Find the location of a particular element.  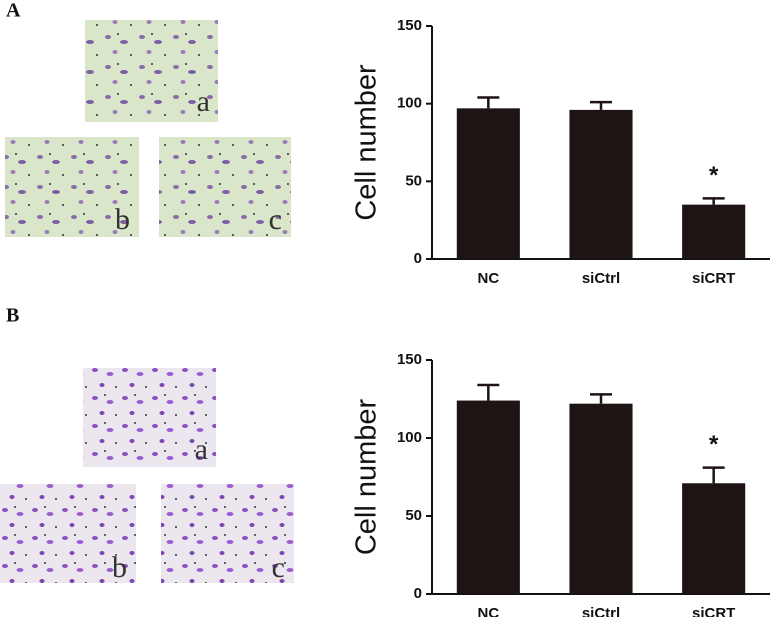

micrographs-b is located at coordinates (147, 475).